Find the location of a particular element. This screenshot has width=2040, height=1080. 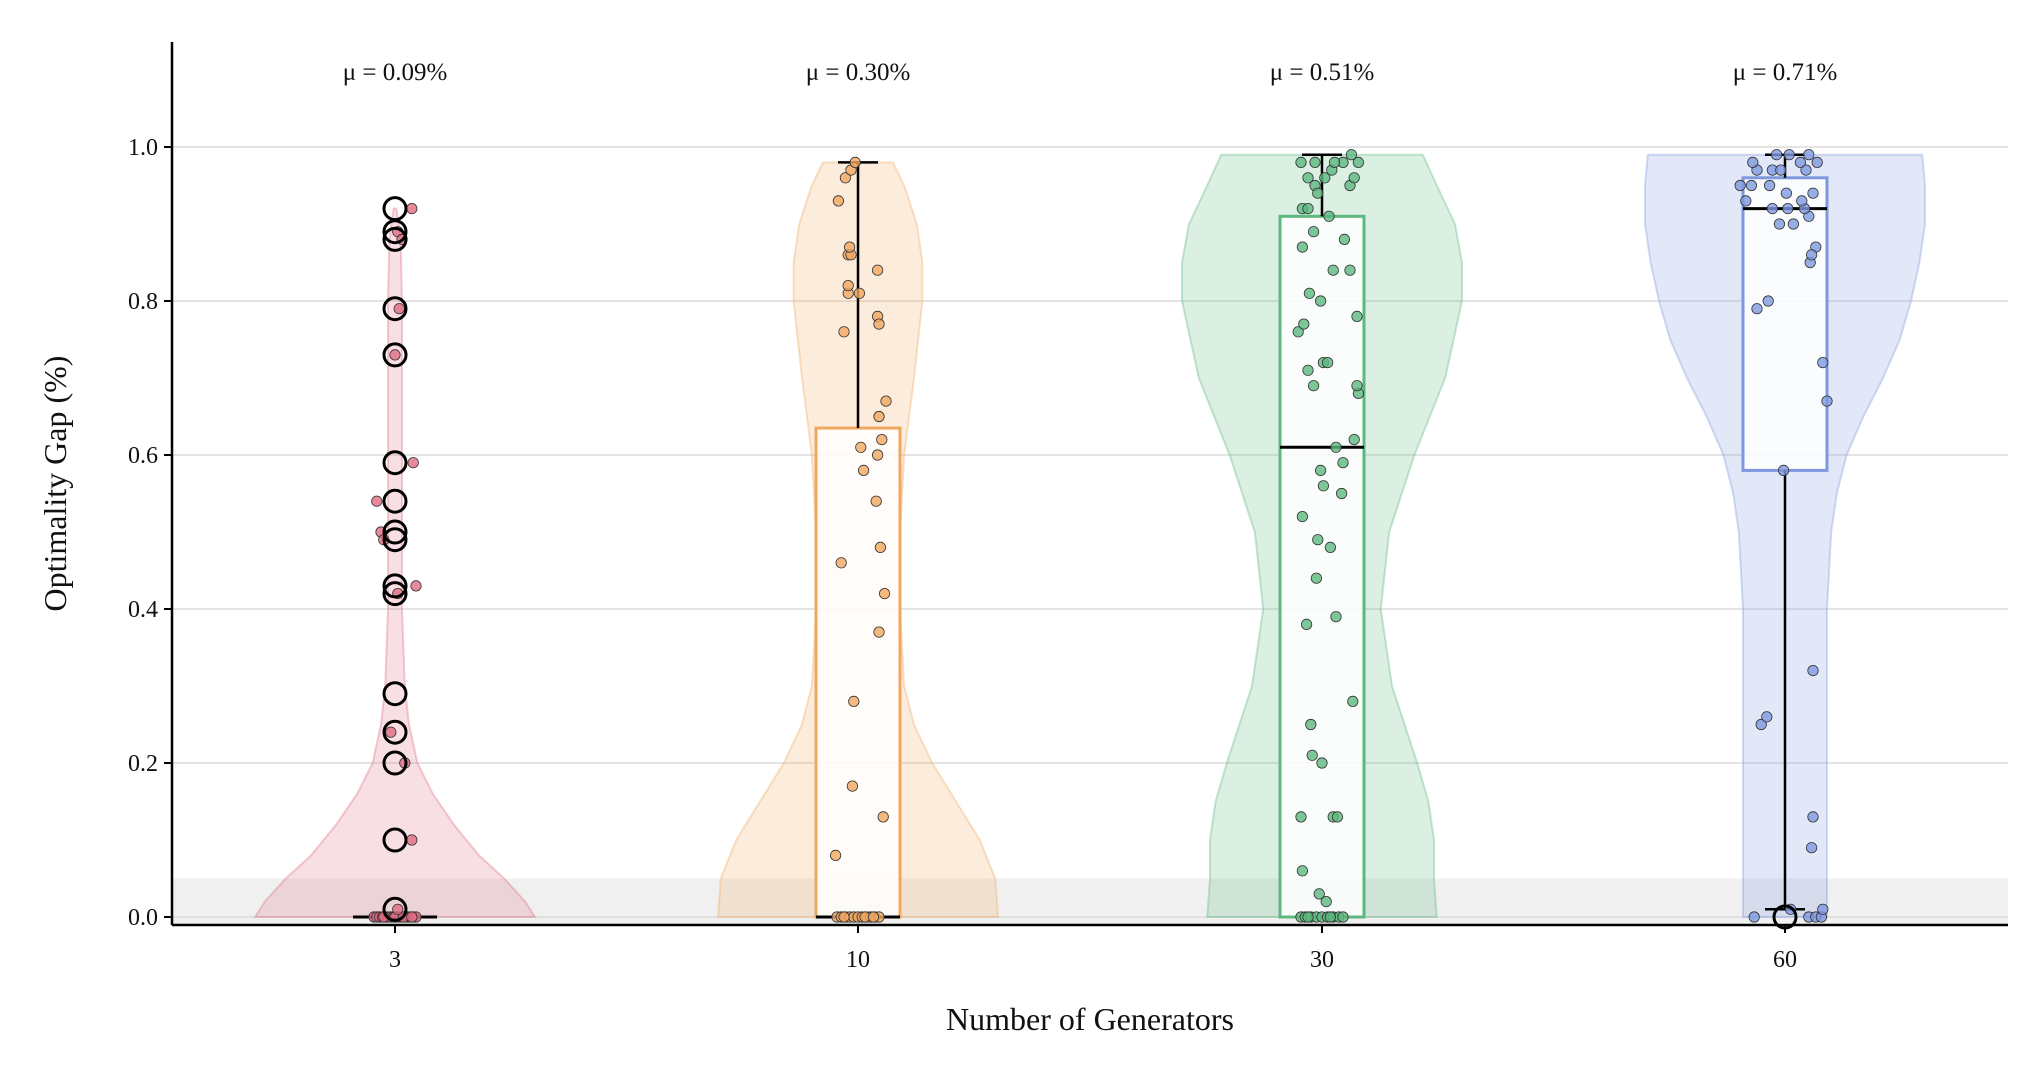

mean-label: μ = 0.71% is located at coordinates (1785, 72).